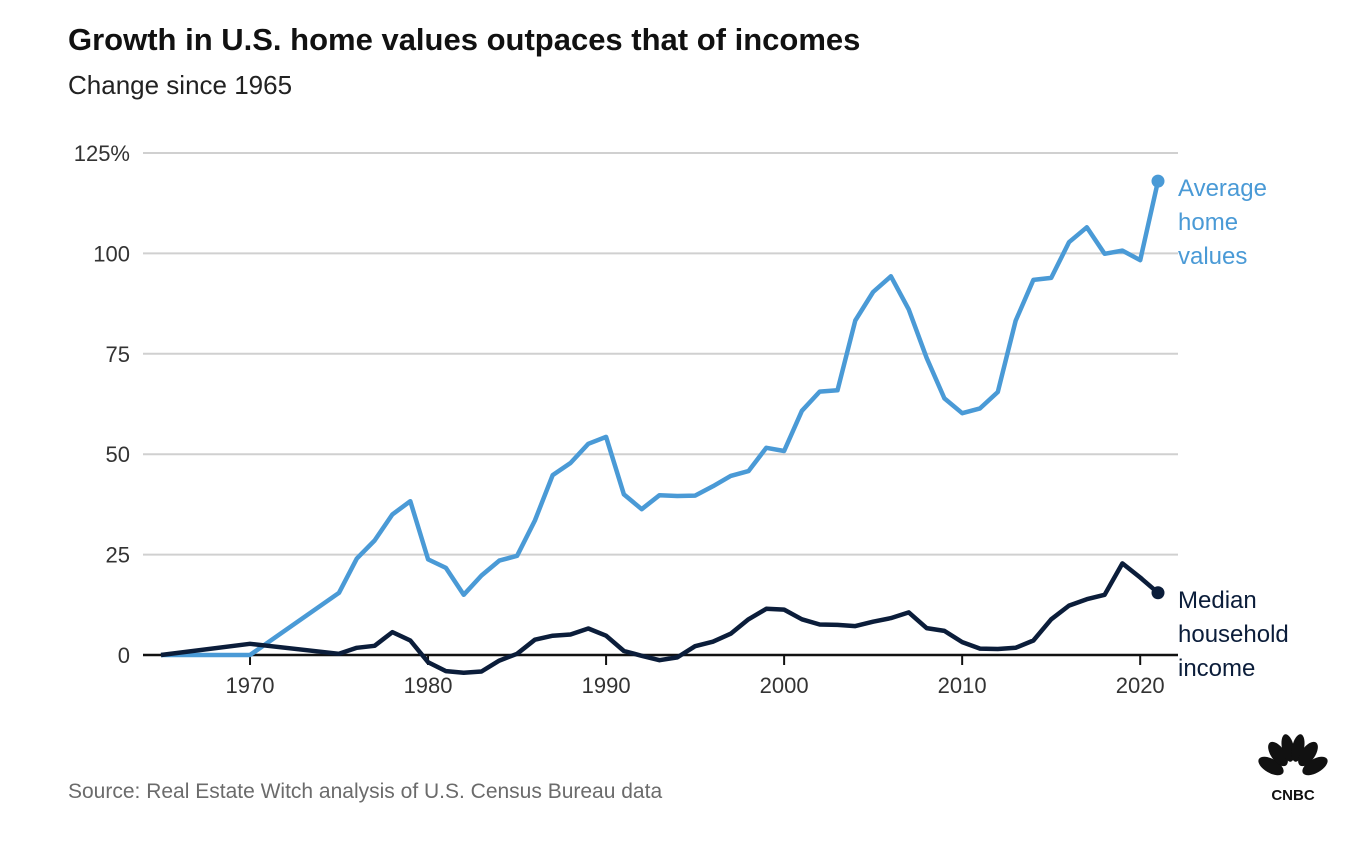  I want to click on series-label: Median, so click(1217, 600).